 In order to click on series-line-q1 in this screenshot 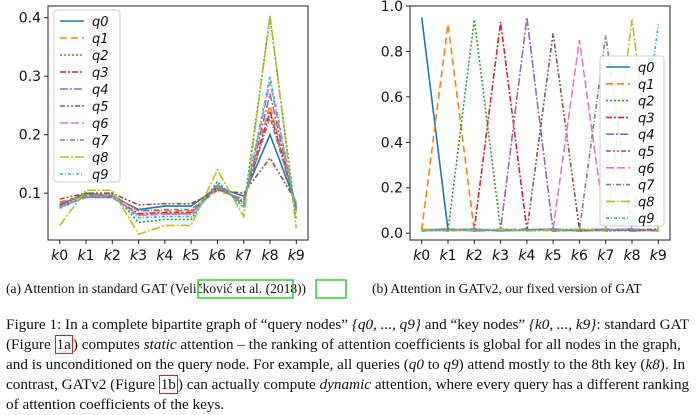, I will do `click(178, 157)`.